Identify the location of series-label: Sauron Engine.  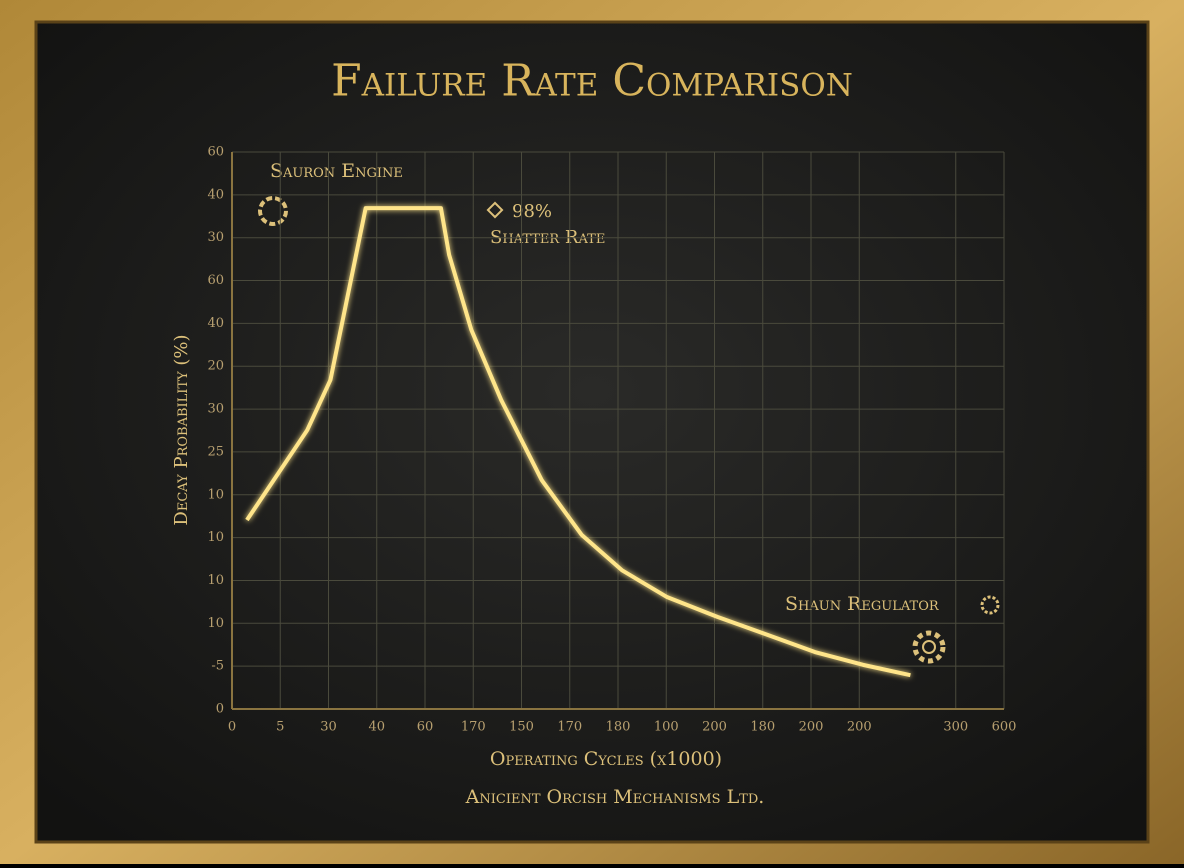
(336, 171).